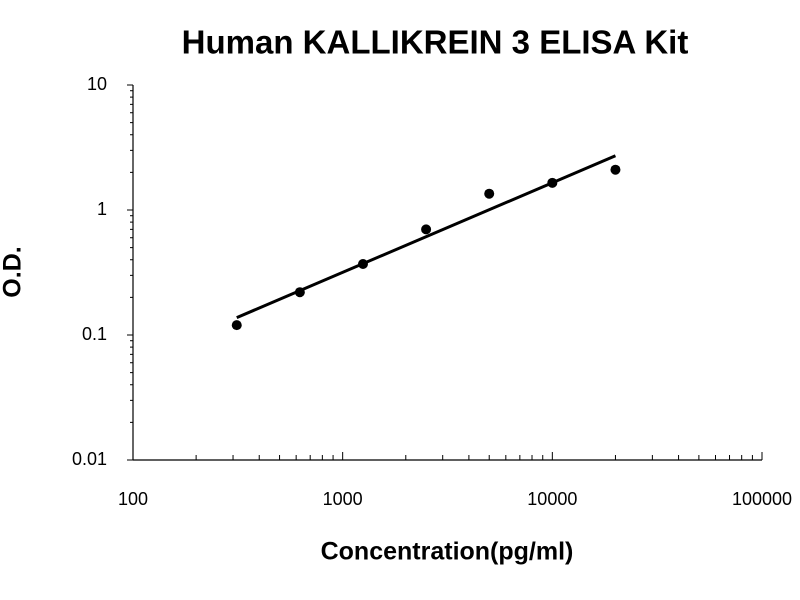 The image size is (800, 600). What do you see at coordinates (426, 236) in the screenshot?
I see `trend-line` at bounding box center [426, 236].